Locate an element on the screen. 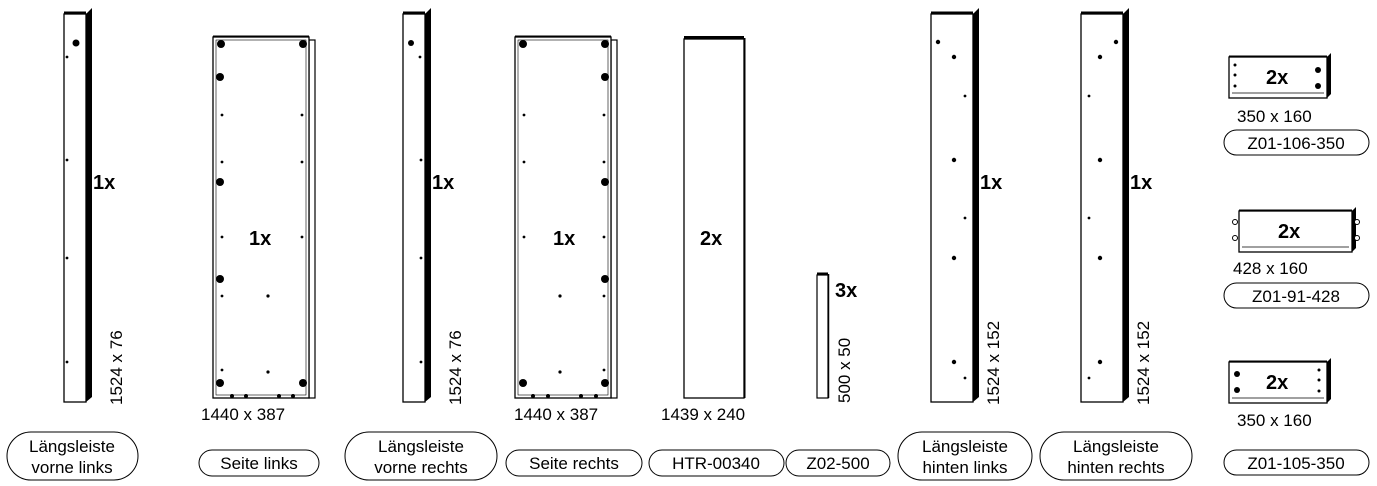  label-htr-00340: HTR-00340 is located at coordinates (716, 463).